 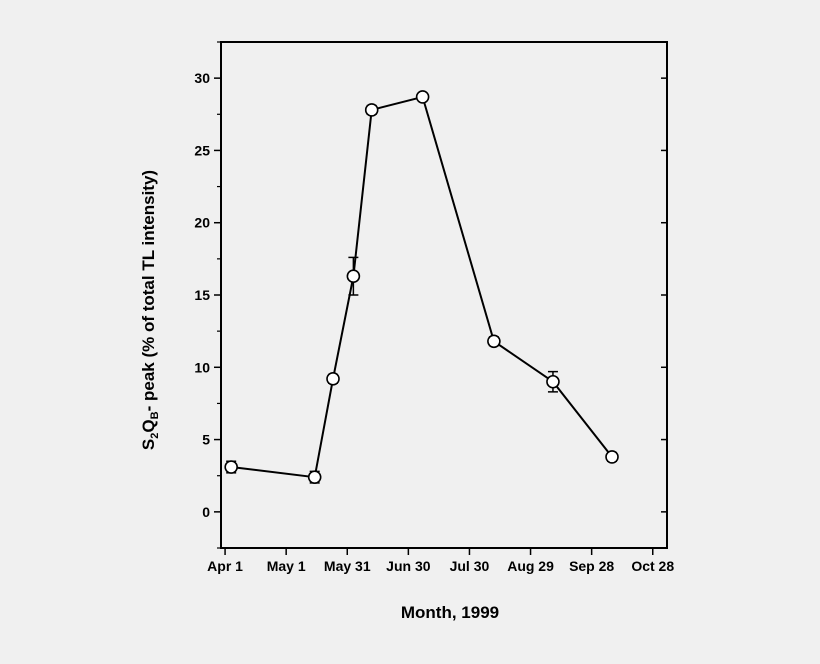 What do you see at coordinates (148, 290) in the screenshot?
I see `y-axis-title-rest: - peak (% of total TL intensity)` at bounding box center [148, 290].